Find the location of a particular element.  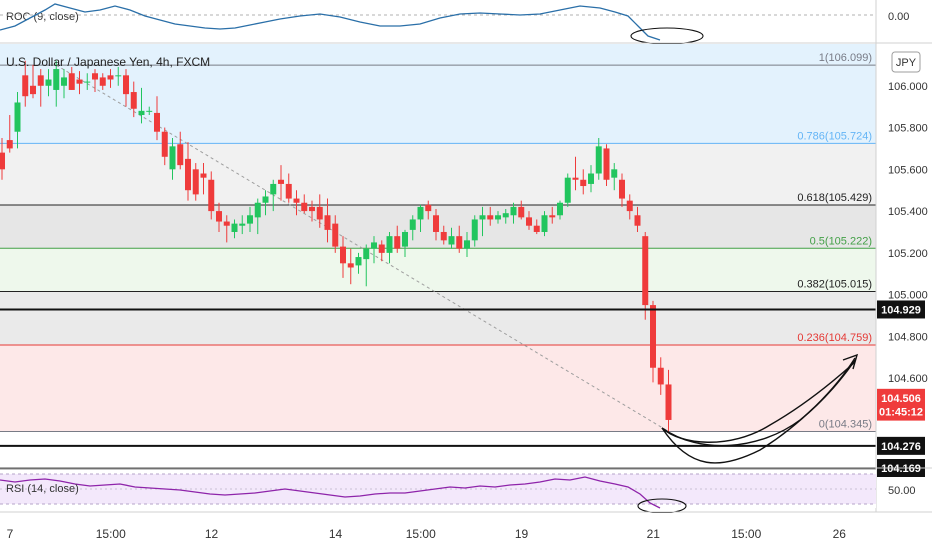

drawn-arrow-annotation is located at coordinates (760, 408).